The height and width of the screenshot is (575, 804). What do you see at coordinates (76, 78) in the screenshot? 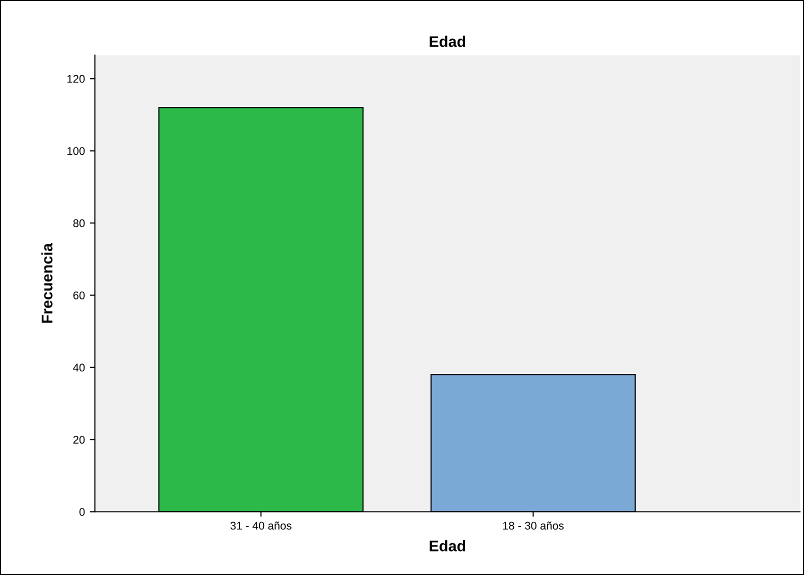
I see `y-tick-label: 120` at bounding box center [76, 78].